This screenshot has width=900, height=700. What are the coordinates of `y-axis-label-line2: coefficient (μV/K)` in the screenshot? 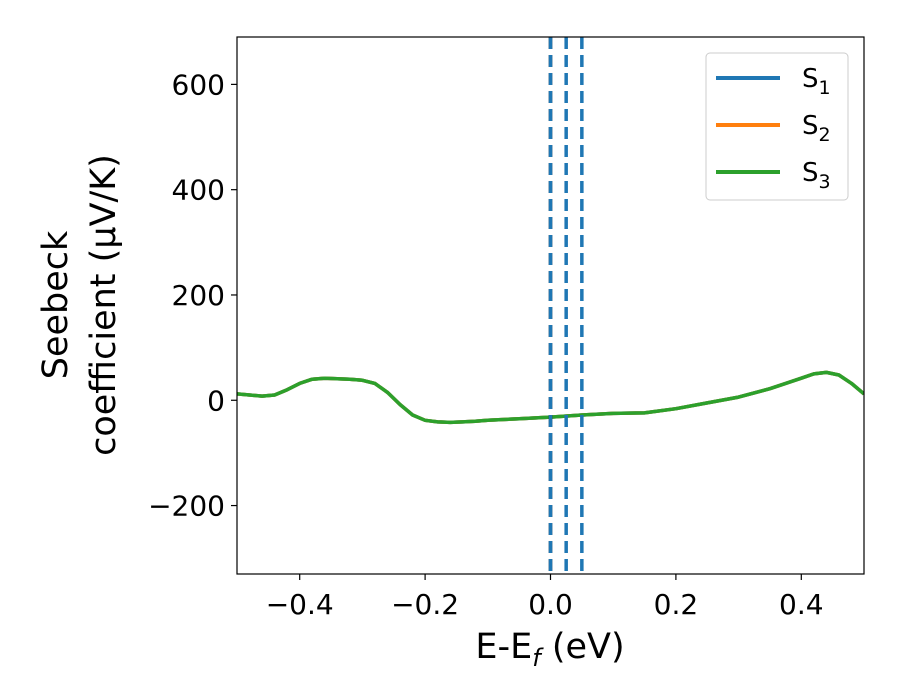 It's located at (104, 305).